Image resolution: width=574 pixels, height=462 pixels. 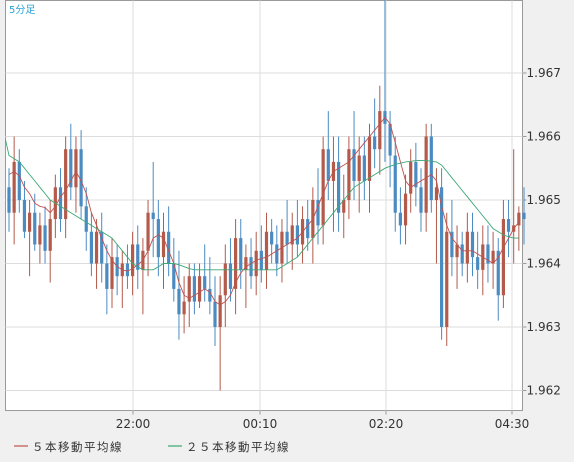 What do you see at coordinates (544, 137) in the screenshot?
I see `y-tick-label: 1.966` at bounding box center [544, 137].